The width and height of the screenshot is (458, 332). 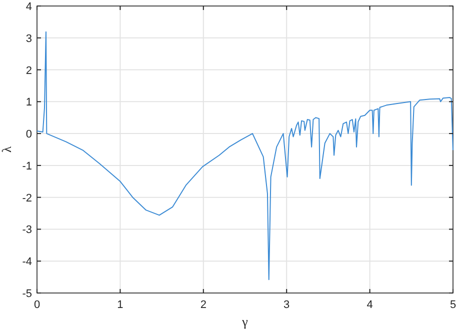 I want to click on x-axis-title: γ, so click(x=244, y=321).